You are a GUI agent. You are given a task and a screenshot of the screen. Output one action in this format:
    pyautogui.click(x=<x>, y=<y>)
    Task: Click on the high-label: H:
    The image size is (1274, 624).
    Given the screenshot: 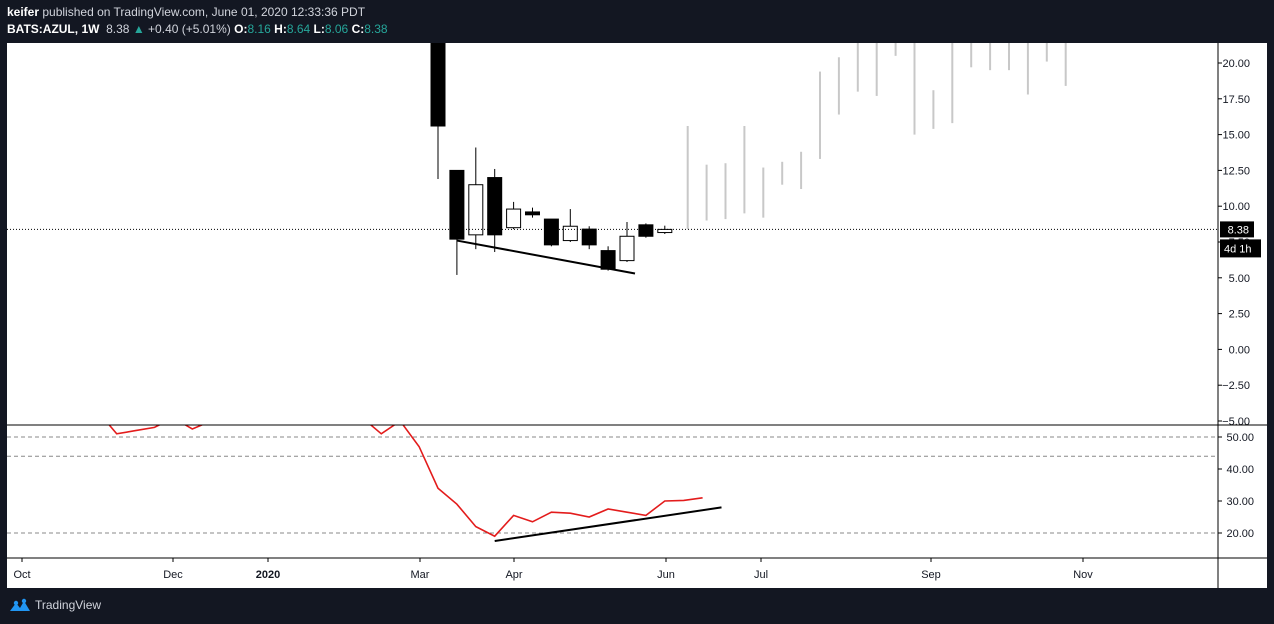 What is the action you would take?
    pyautogui.click(x=280, y=29)
    